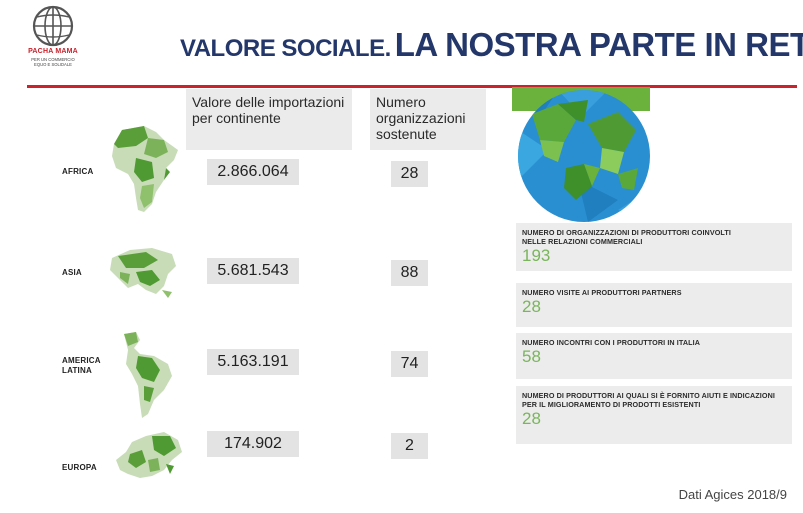 The width and height of the screenshot is (803, 513). I want to click on latin-america-map-icon, so click(148, 375).